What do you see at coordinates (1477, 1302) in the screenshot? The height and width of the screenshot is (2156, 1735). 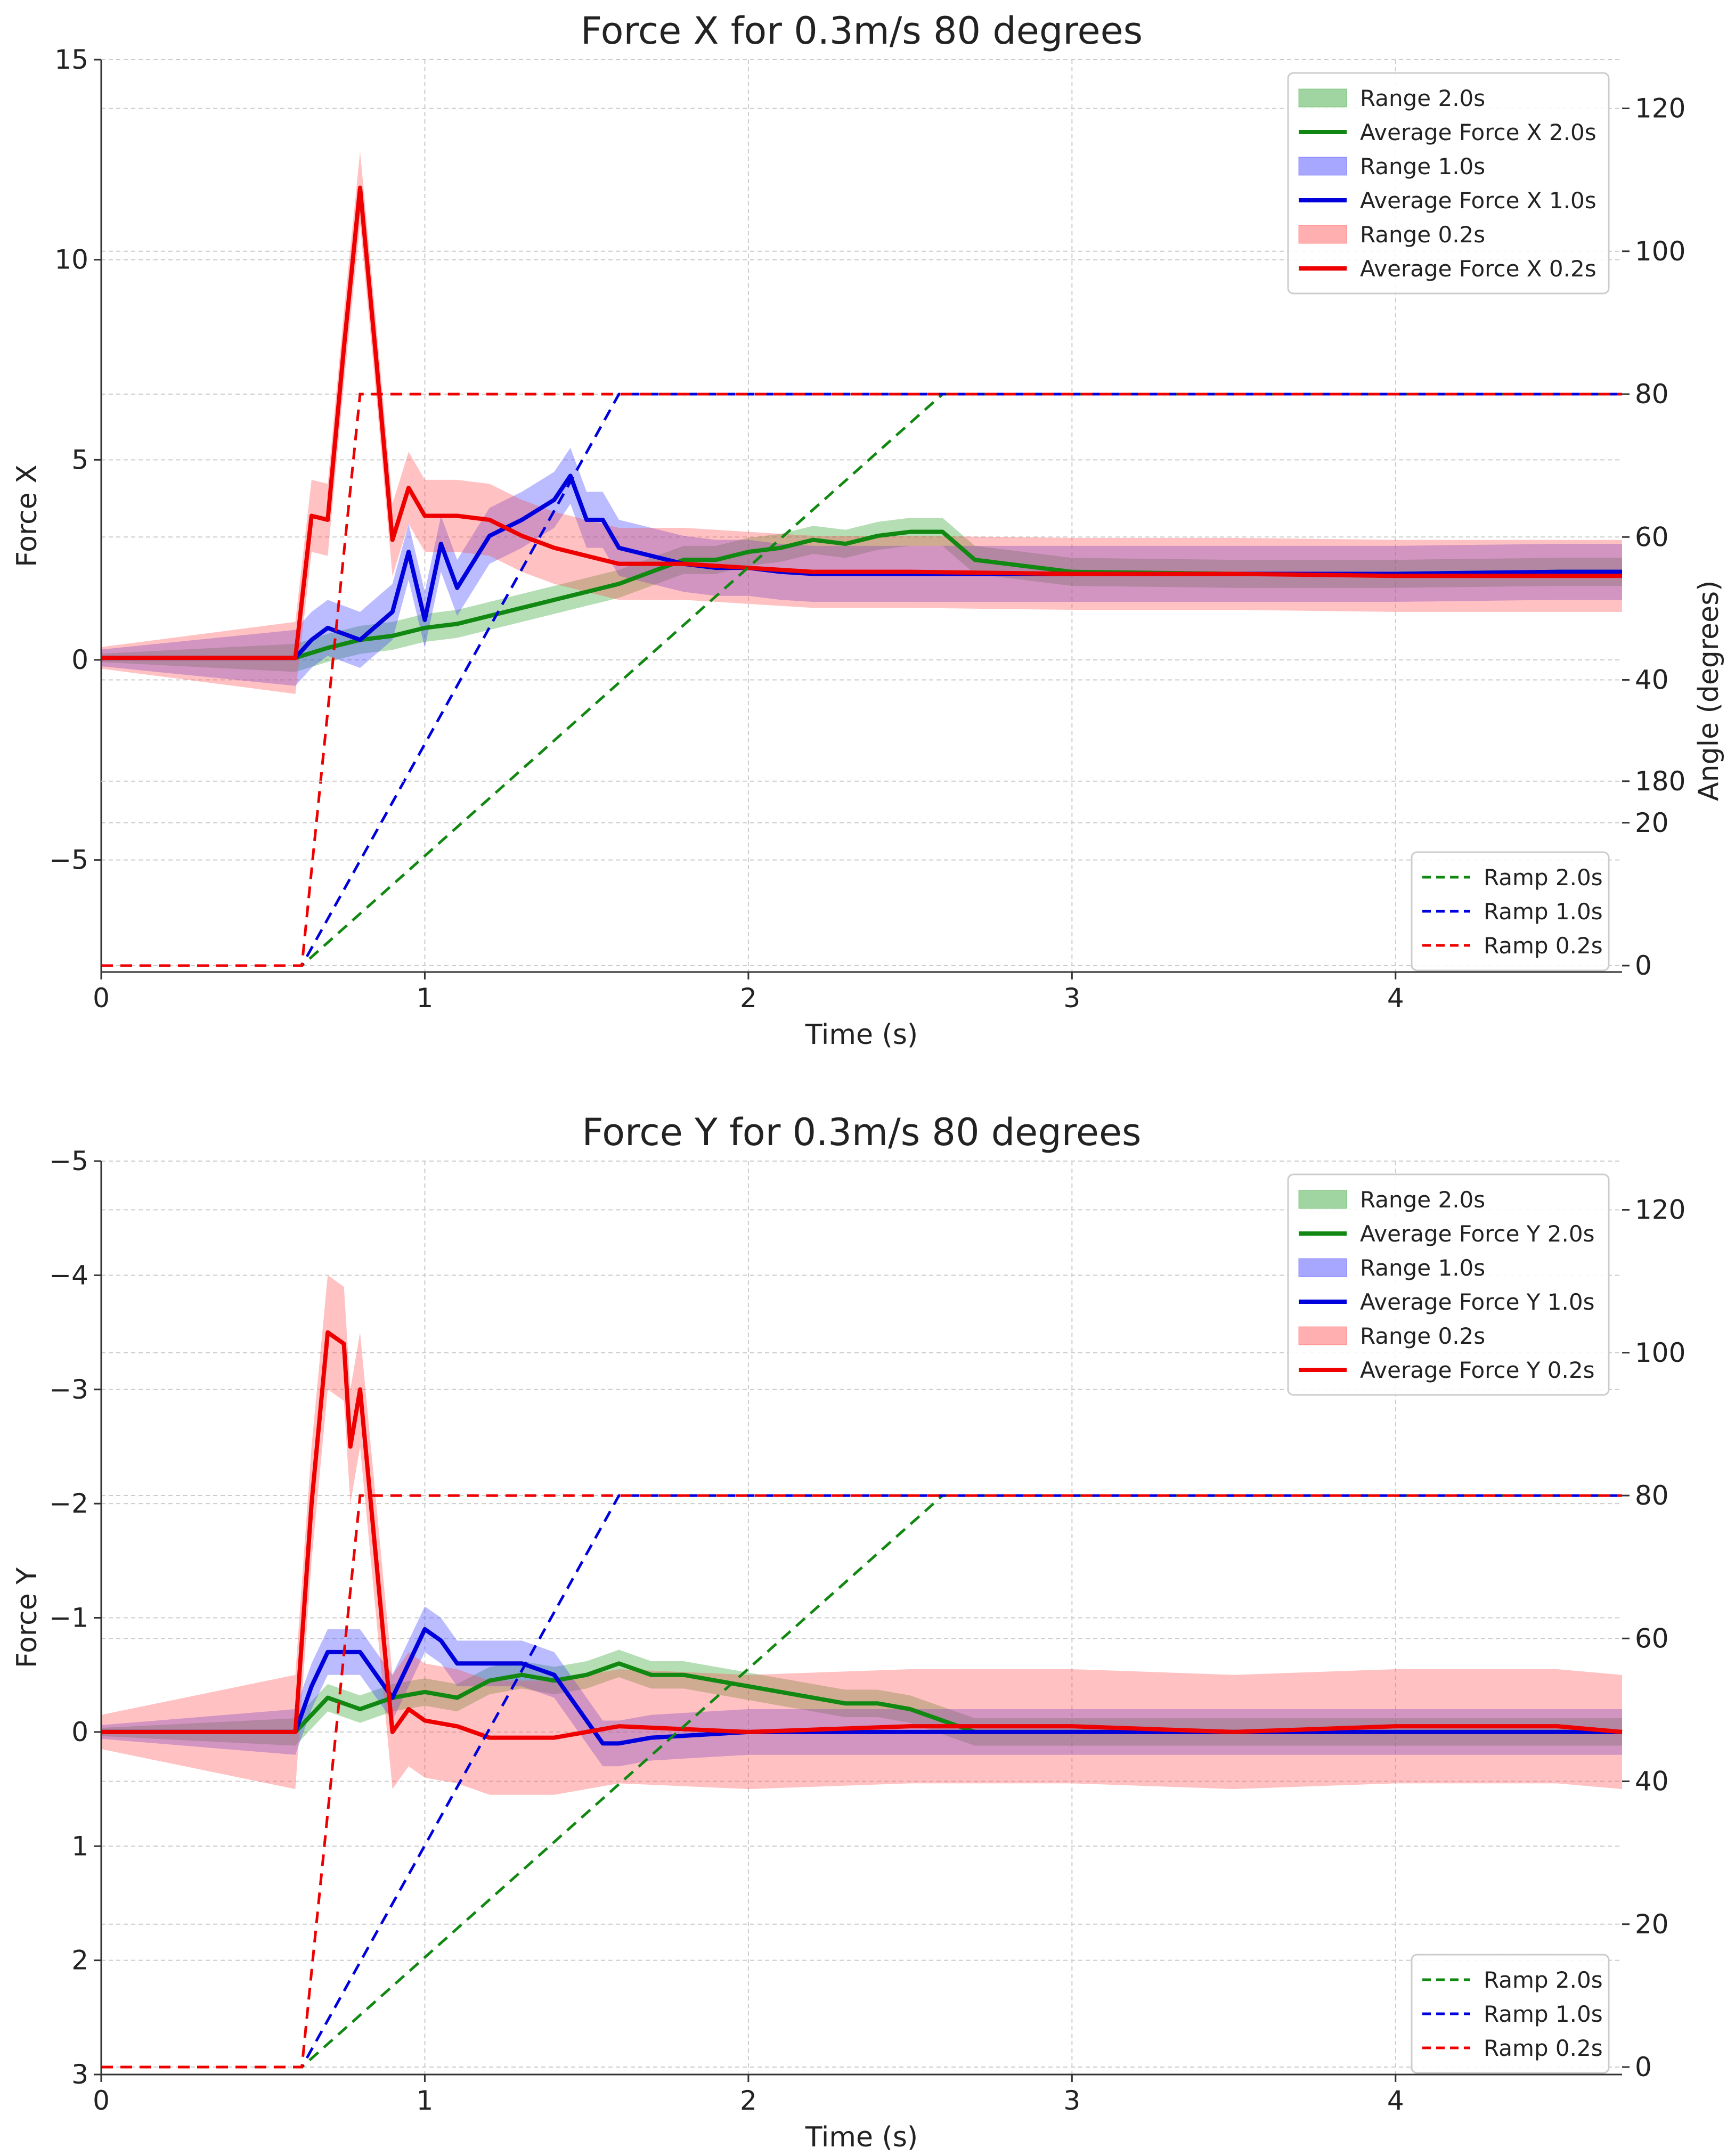 I see `legend-label: Average Force Y 1.0s` at bounding box center [1477, 1302].